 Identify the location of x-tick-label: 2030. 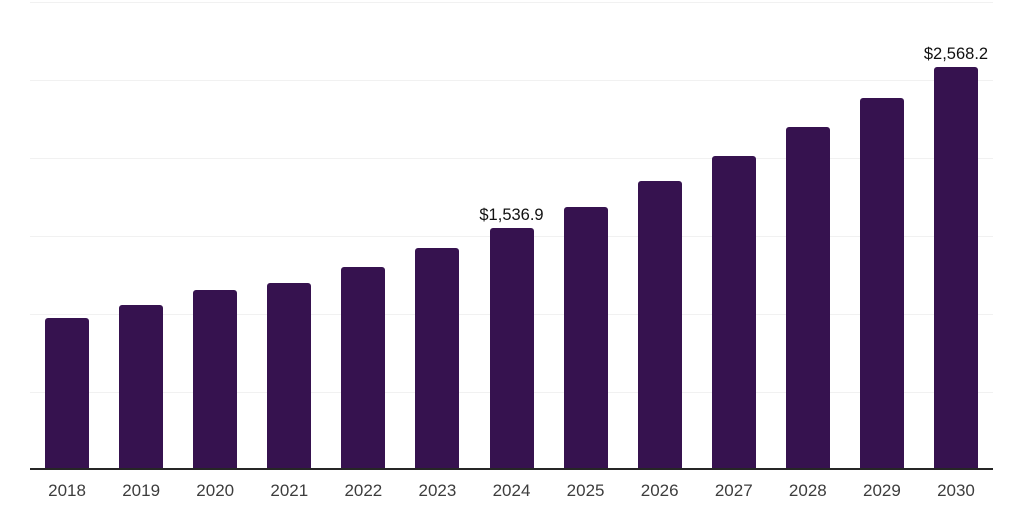
(956, 490).